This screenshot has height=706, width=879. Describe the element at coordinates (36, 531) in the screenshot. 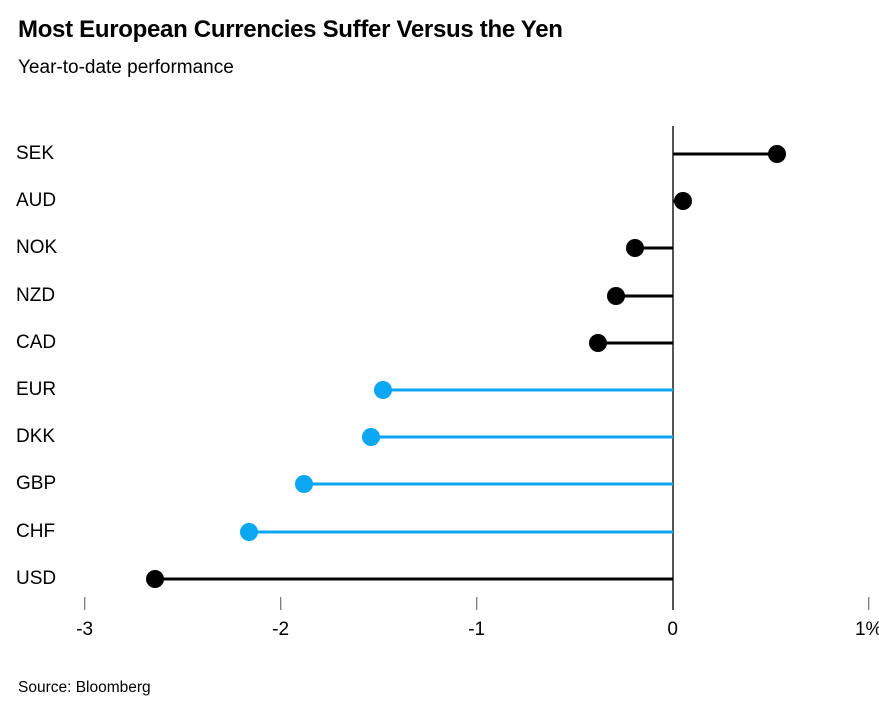

I see `category-label: CHF` at that location.